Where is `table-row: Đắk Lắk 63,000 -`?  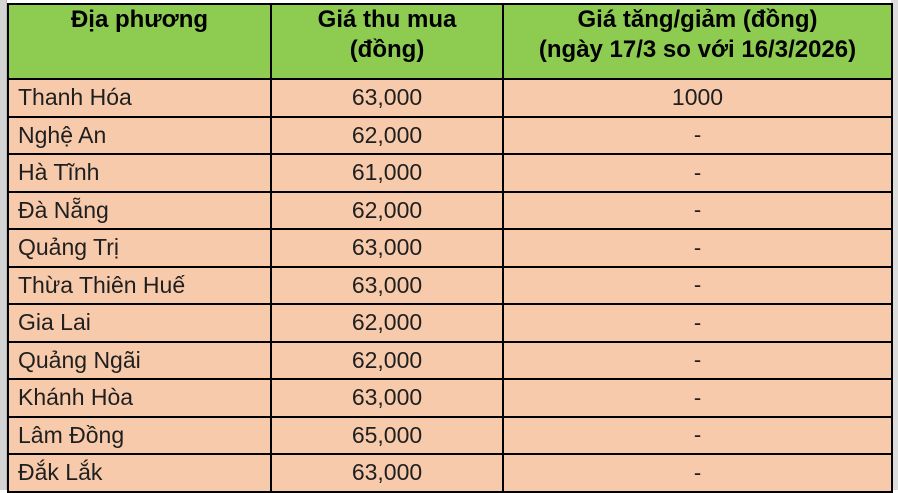 table-row: Đắk Lắk 63,000 - is located at coordinates (450, 473).